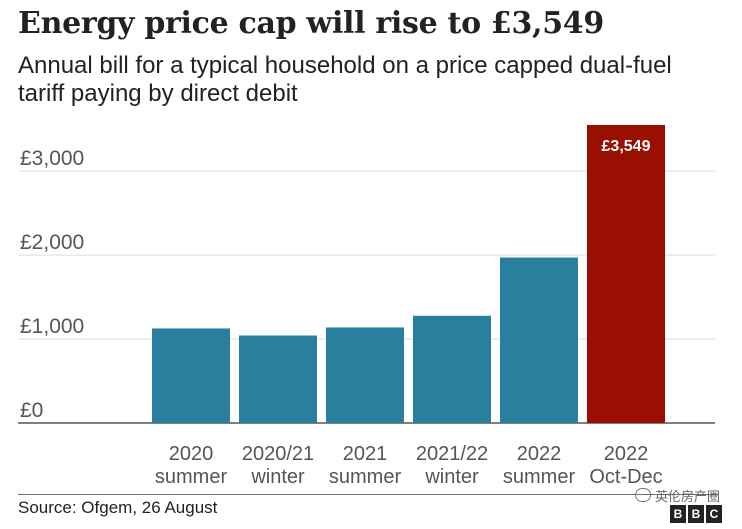 The height and width of the screenshot is (529, 742). Describe the element at coordinates (626, 146) in the screenshot. I see `data-label: £3,549` at that location.